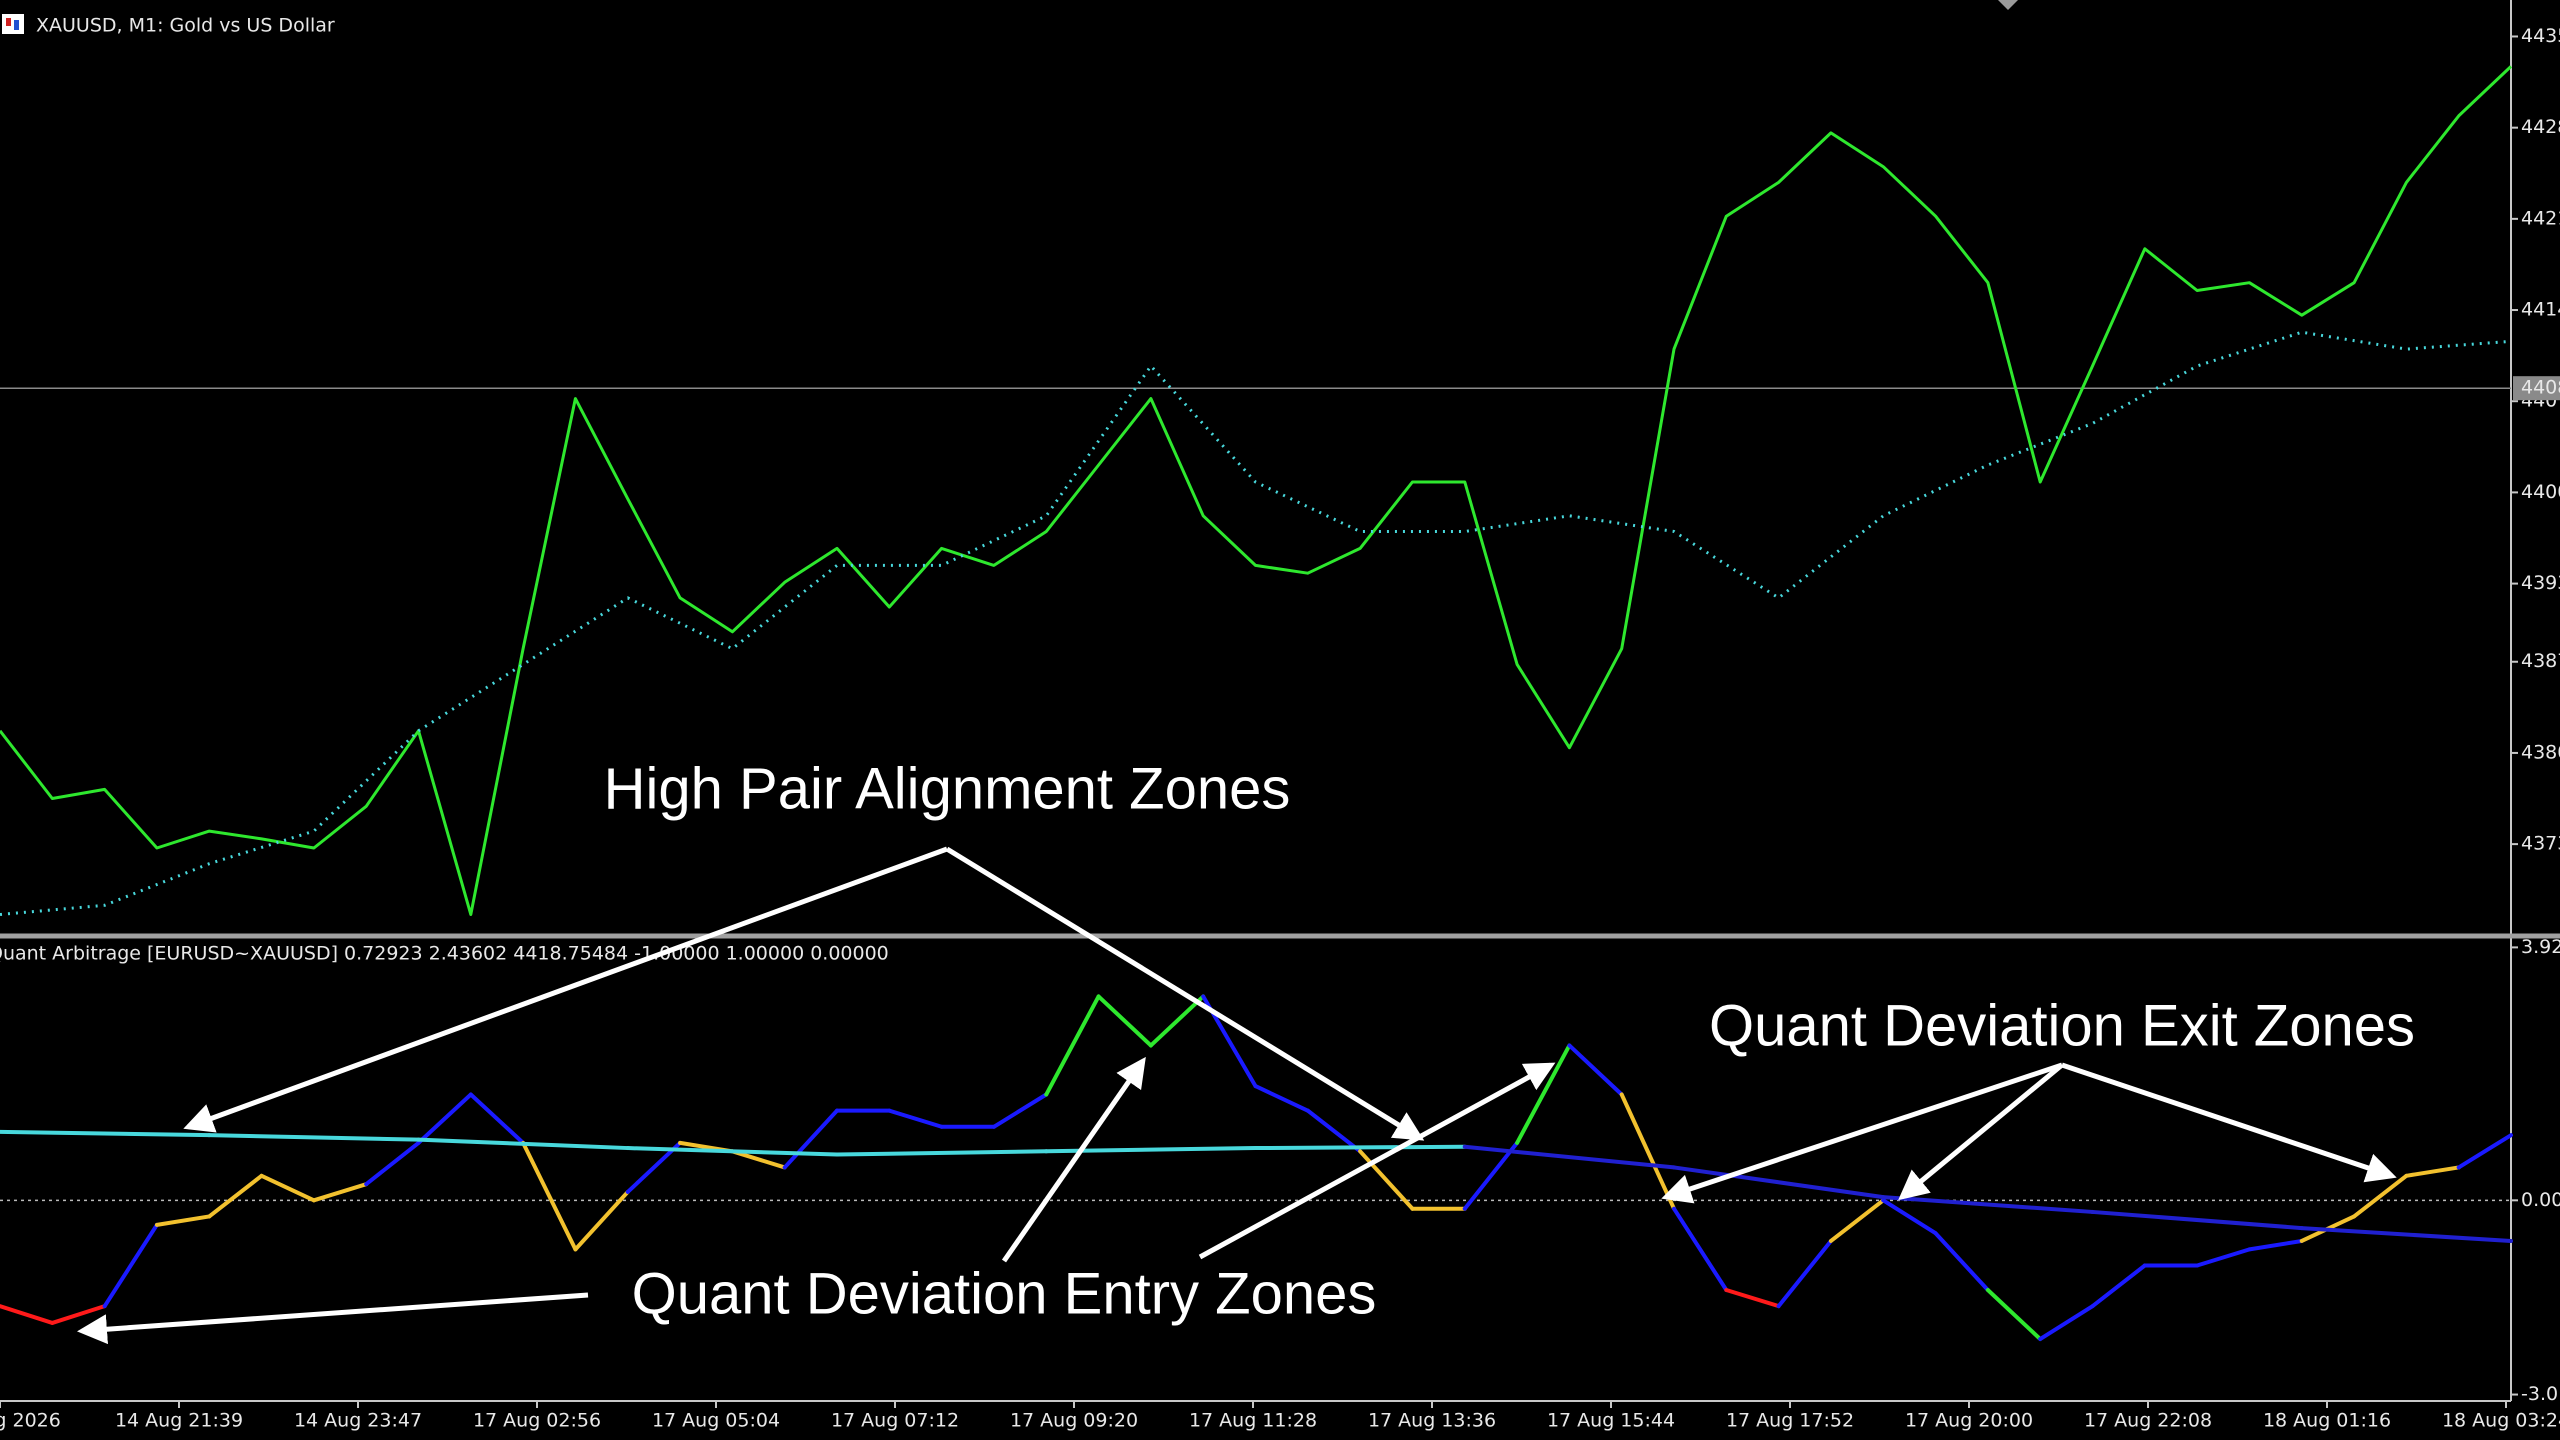  Describe the element at coordinates (2501, 1421) in the screenshot. I see `x-tick-label: 18 Aug 03:24` at that location.